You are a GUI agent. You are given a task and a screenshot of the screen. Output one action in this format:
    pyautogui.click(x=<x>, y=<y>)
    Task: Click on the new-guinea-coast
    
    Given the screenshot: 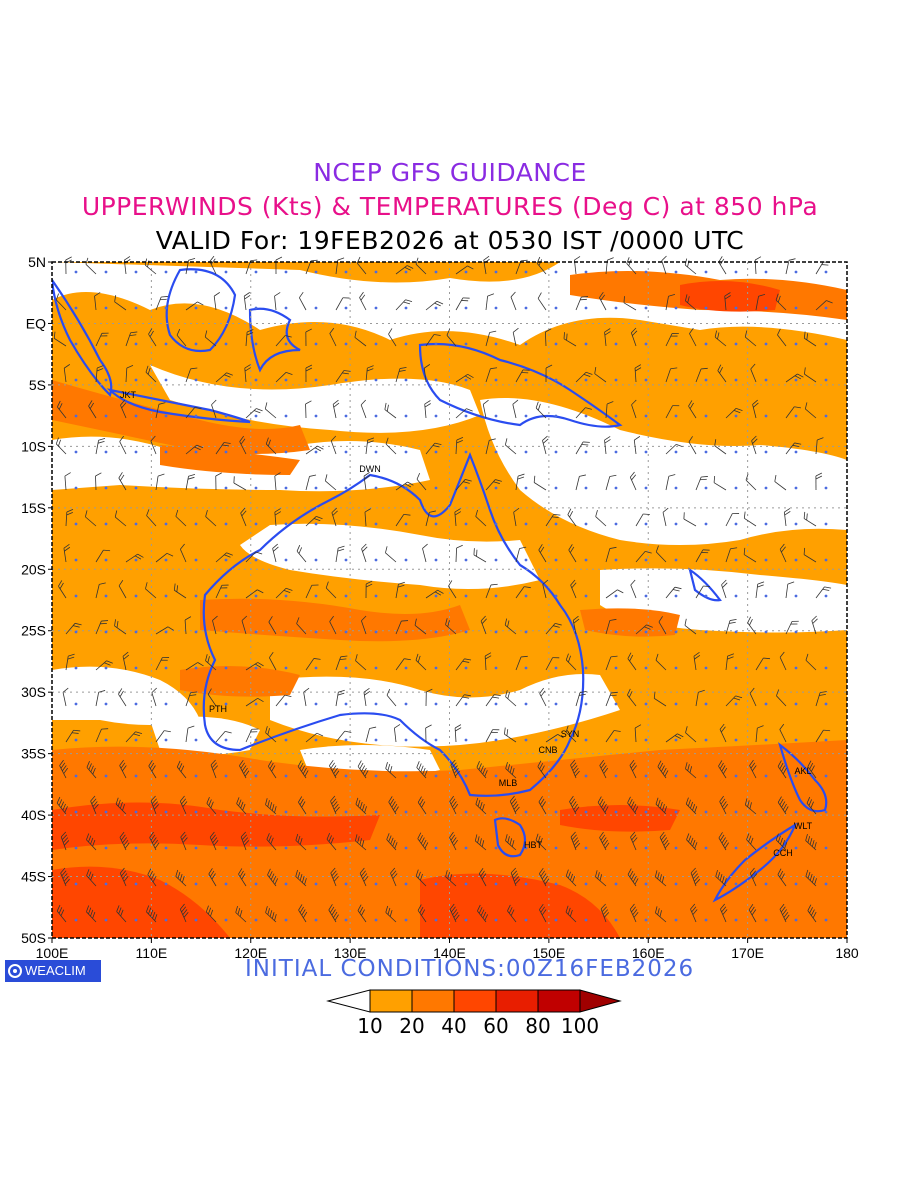 What is the action you would take?
    pyautogui.click(x=520, y=385)
    